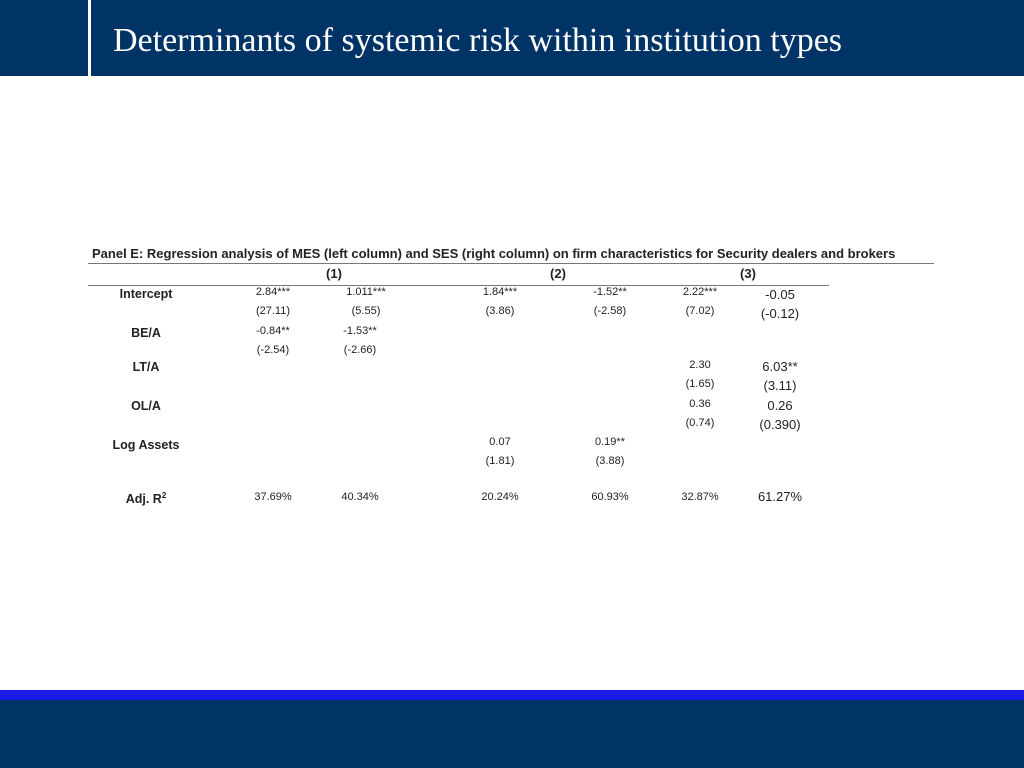 The image size is (1024, 768). Describe the element at coordinates (146, 294) in the screenshot. I see `row-label-intercept: Intercept` at that location.